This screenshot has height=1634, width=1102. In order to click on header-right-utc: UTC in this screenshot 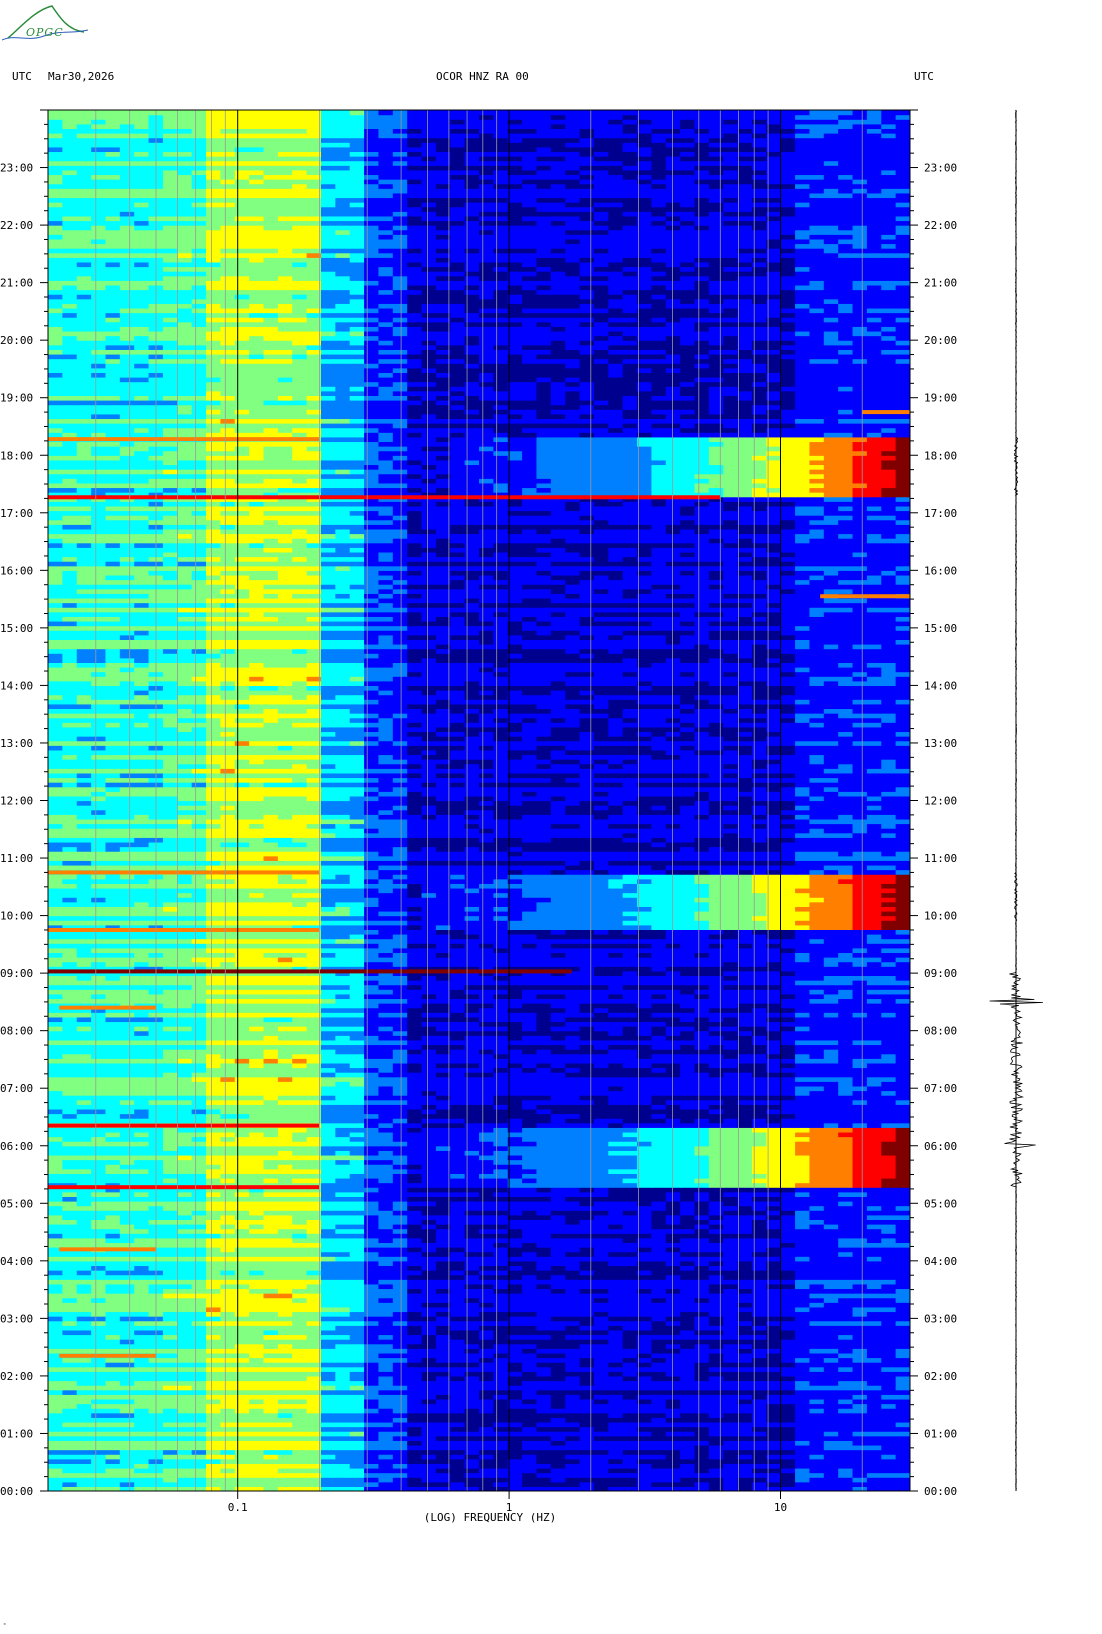, I will do `click(924, 76)`.